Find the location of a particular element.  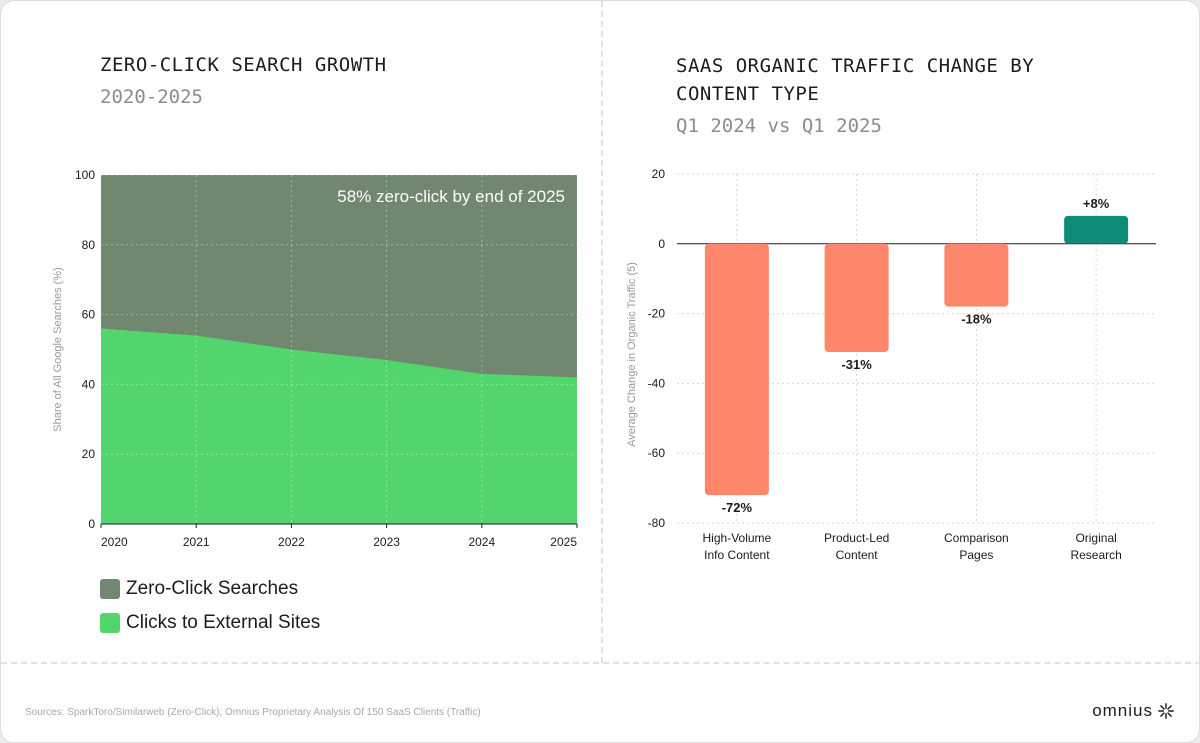

category-label: Content is located at coordinates (857, 555).